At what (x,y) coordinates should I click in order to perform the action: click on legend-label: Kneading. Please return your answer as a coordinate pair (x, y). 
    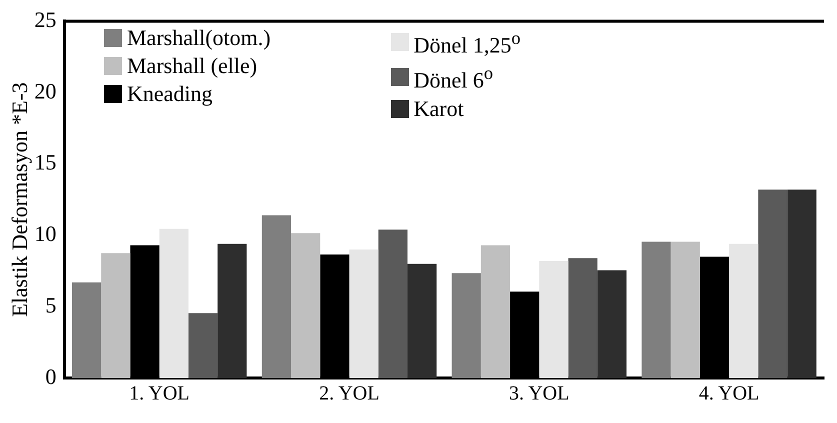
    Looking at the image, I should click on (170, 94).